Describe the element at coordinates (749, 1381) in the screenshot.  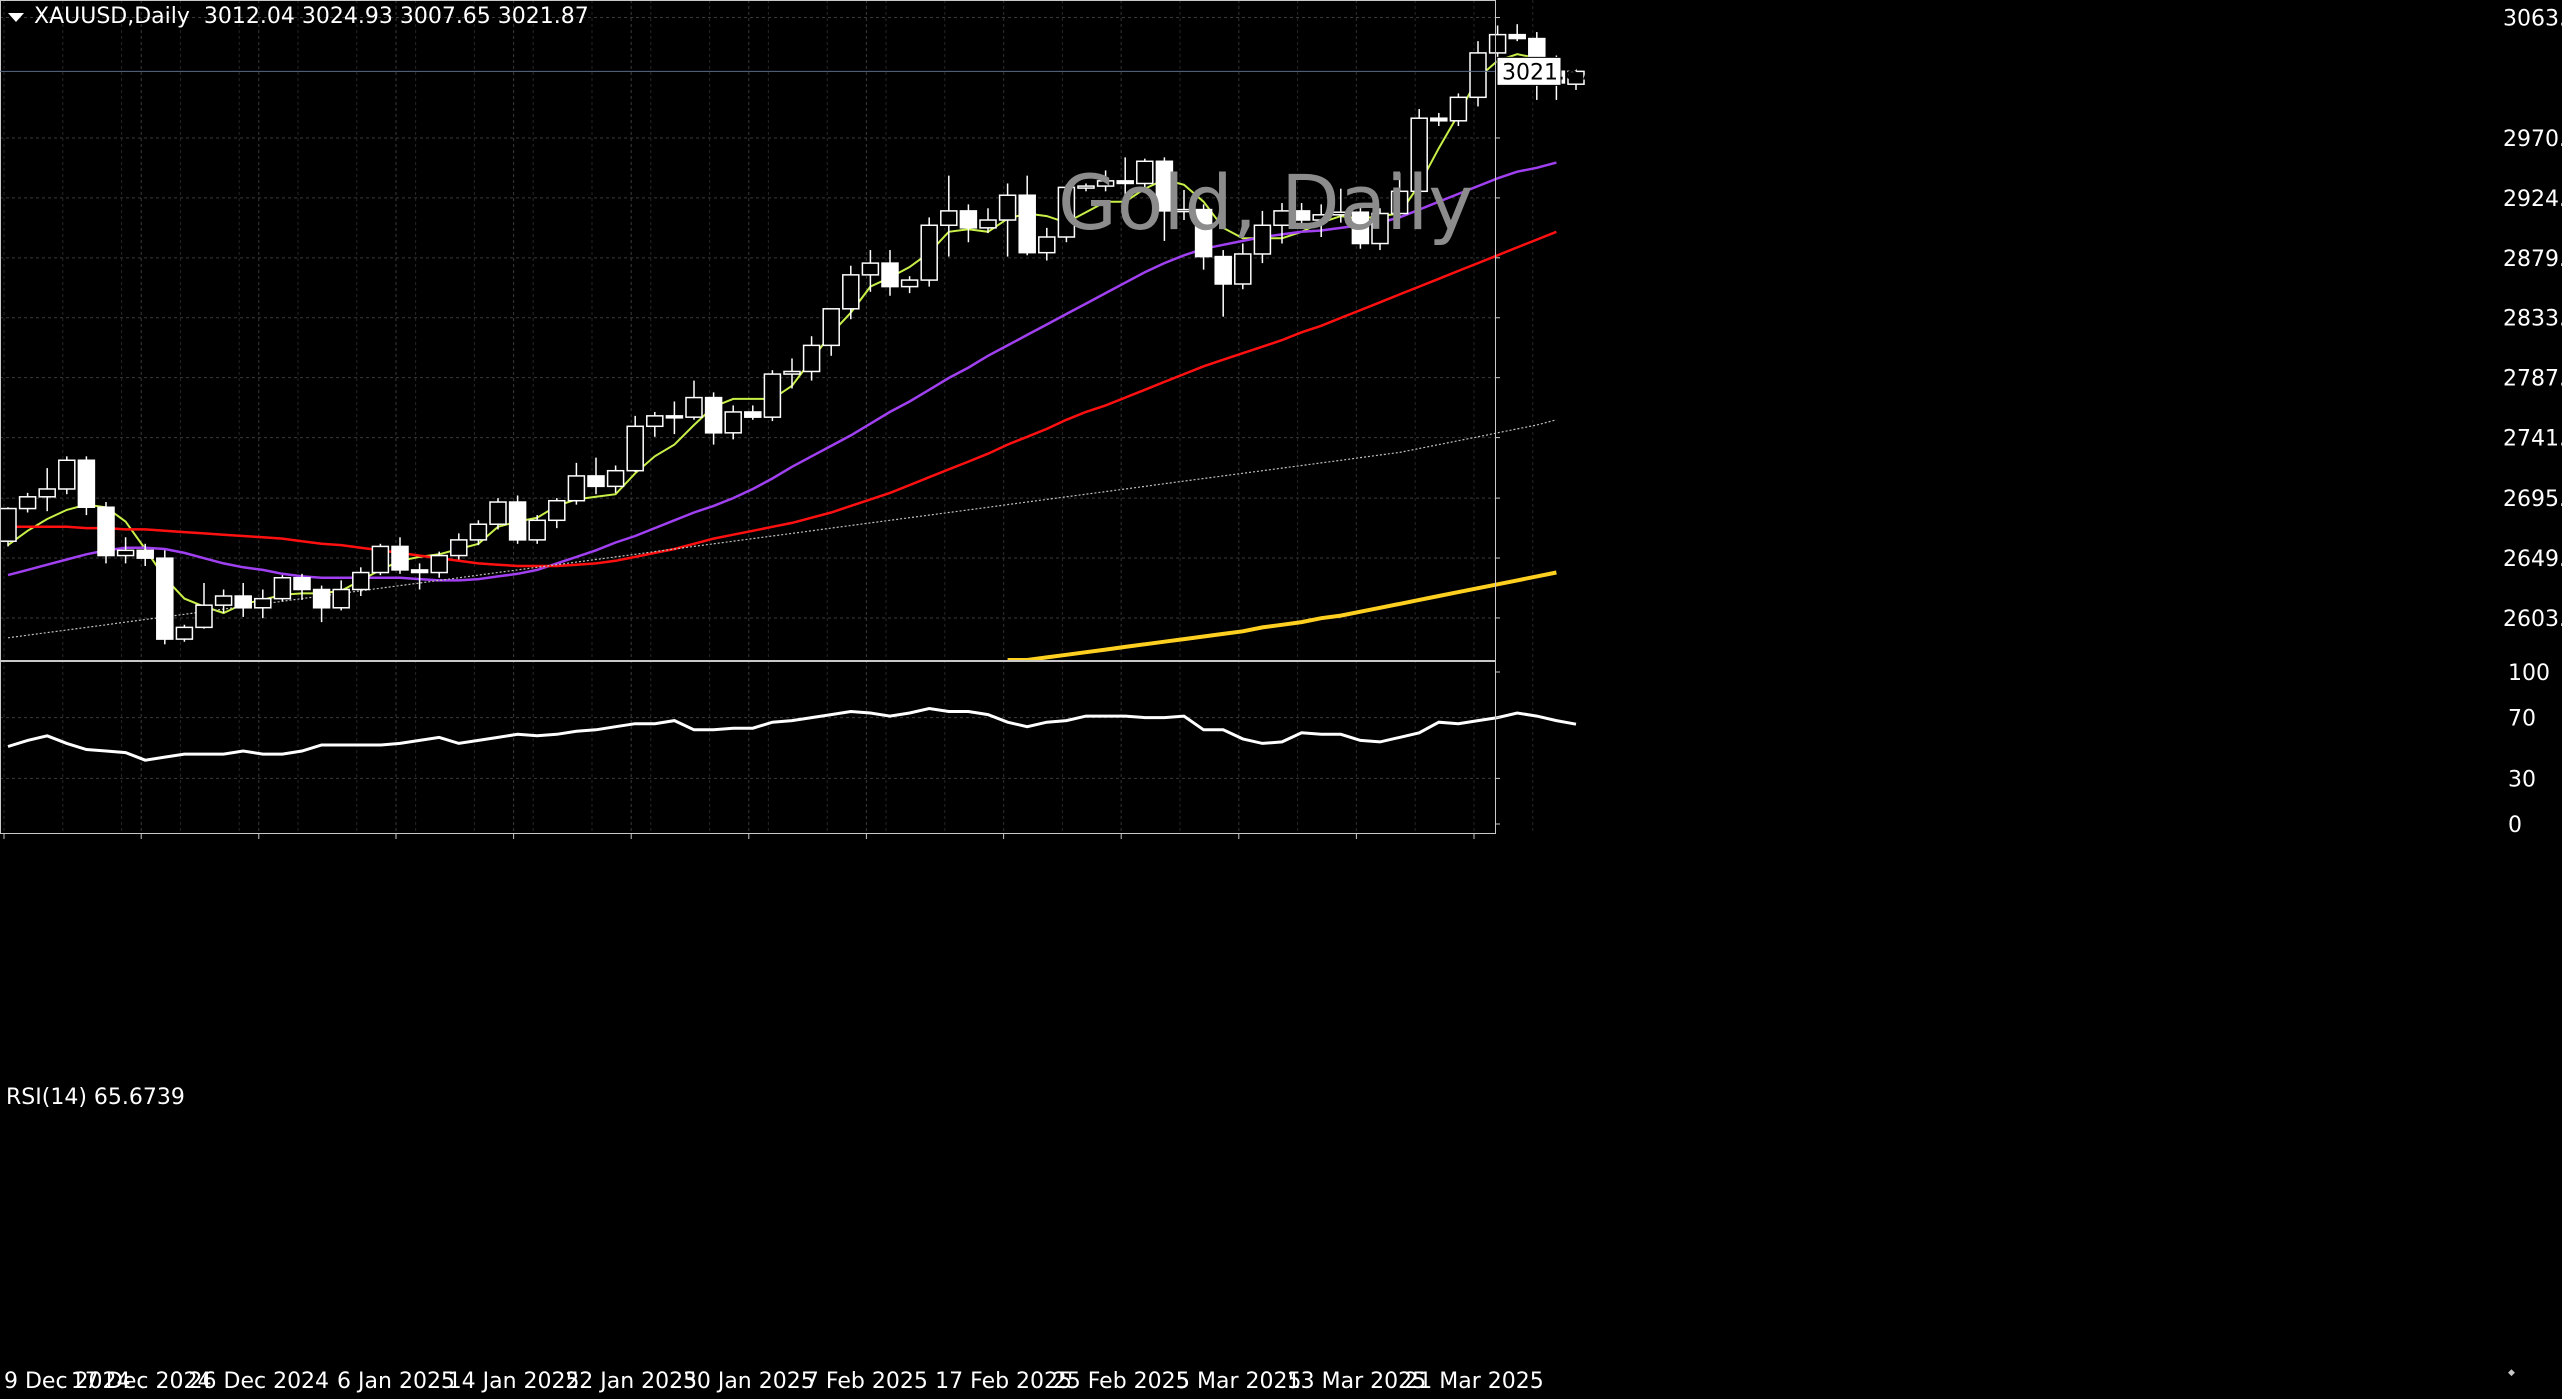
I see `x-tick-label: 30 Jan 2025` at that location.